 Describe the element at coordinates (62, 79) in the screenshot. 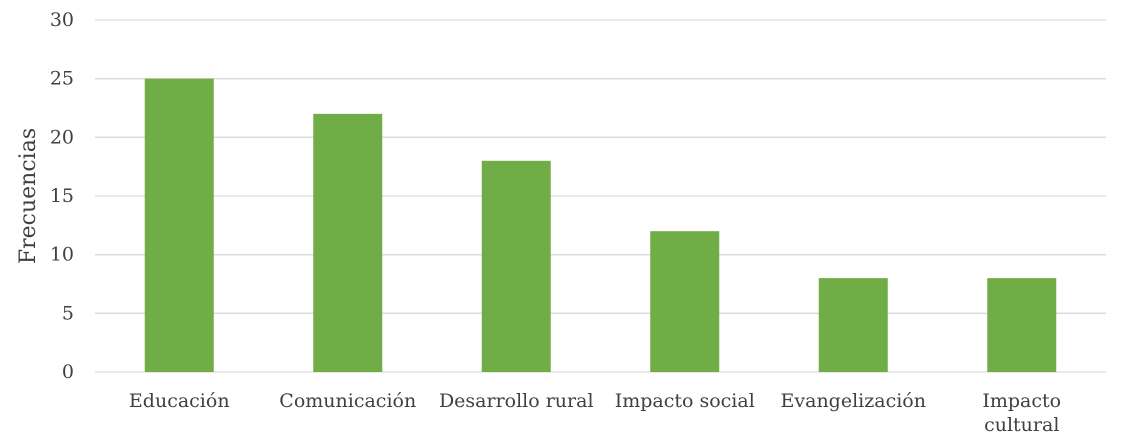

I see `y-tick-label: 25` at that location.